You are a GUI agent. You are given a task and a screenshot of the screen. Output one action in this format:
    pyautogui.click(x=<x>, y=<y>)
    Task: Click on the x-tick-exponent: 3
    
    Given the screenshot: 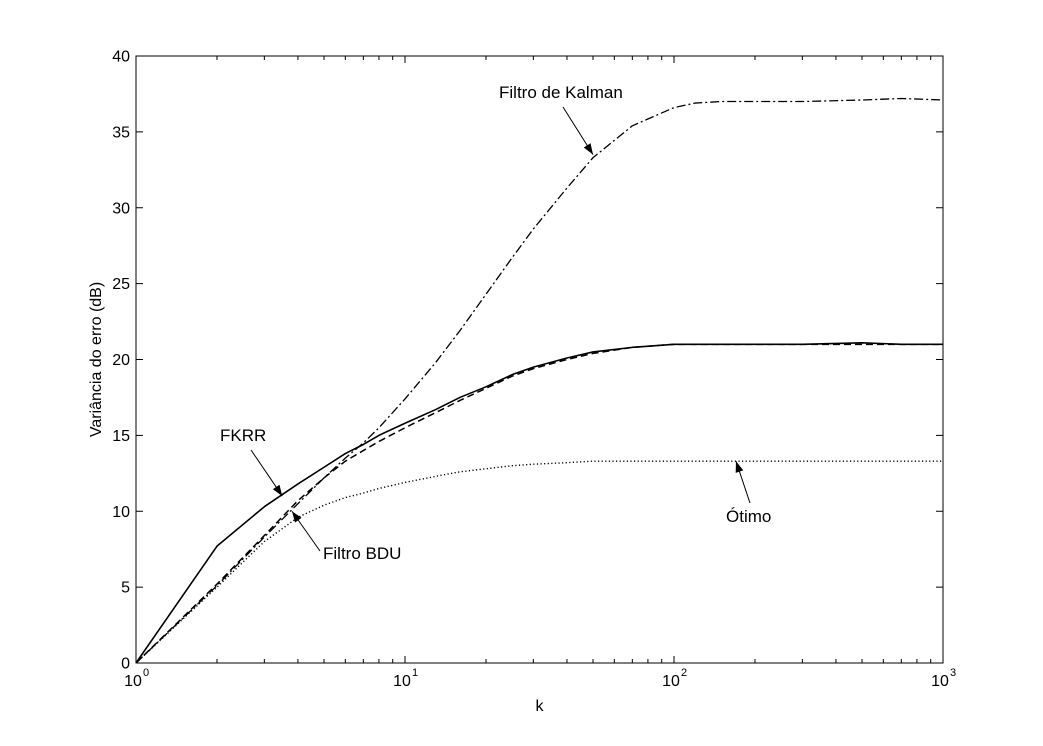 What is the action you would take?
    pyautogui.click(x=953, y=673)
    